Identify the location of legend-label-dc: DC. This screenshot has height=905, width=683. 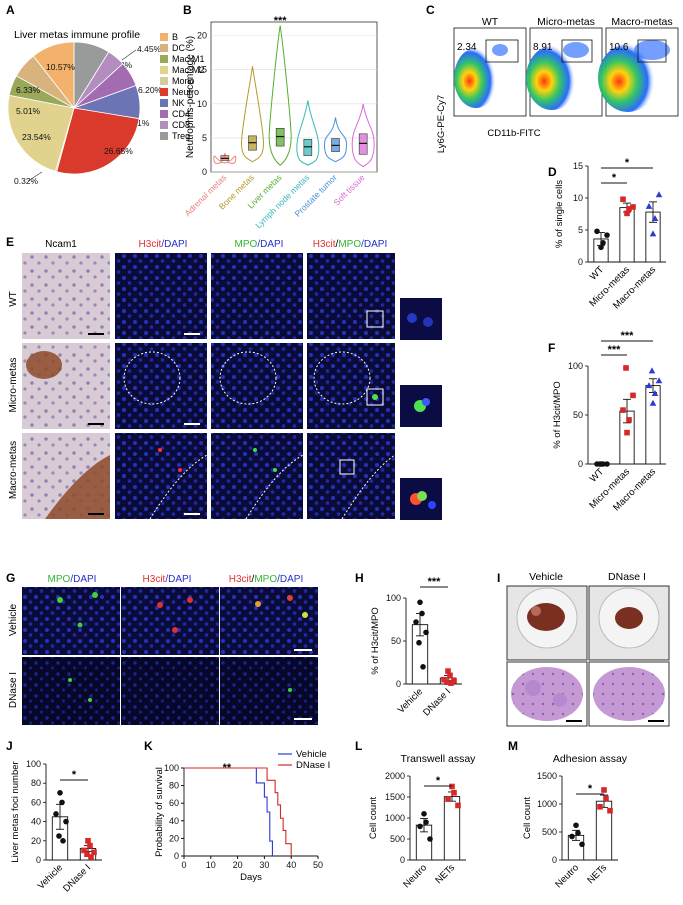
(178, 48).